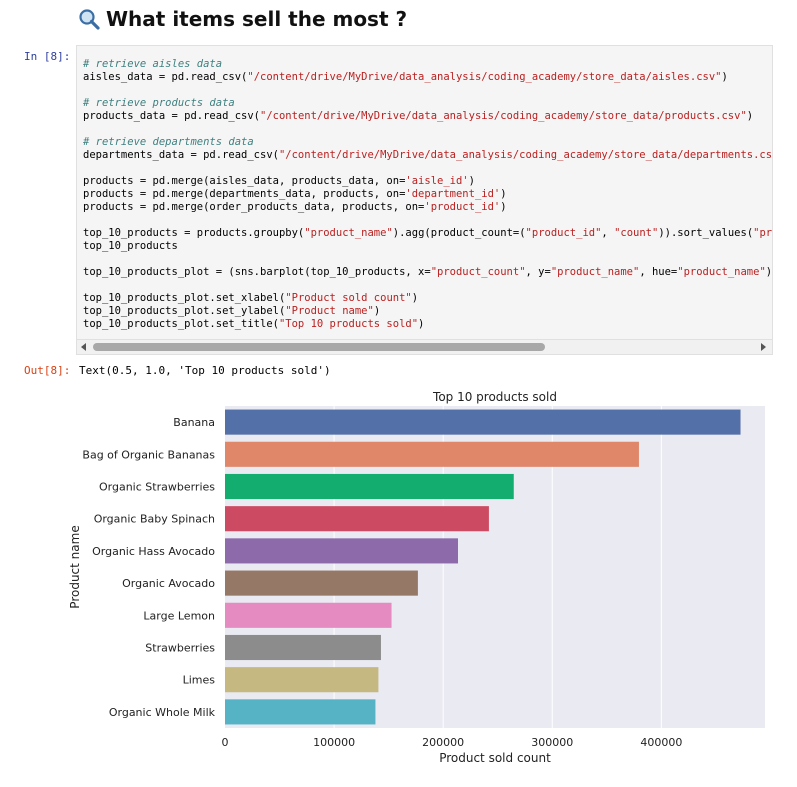 Image resolution: width=797 pixels, height=787 pixels. Describe the element at coordinates (658, 272) in the screenshot. I see `code-token: , hue=` at that location.